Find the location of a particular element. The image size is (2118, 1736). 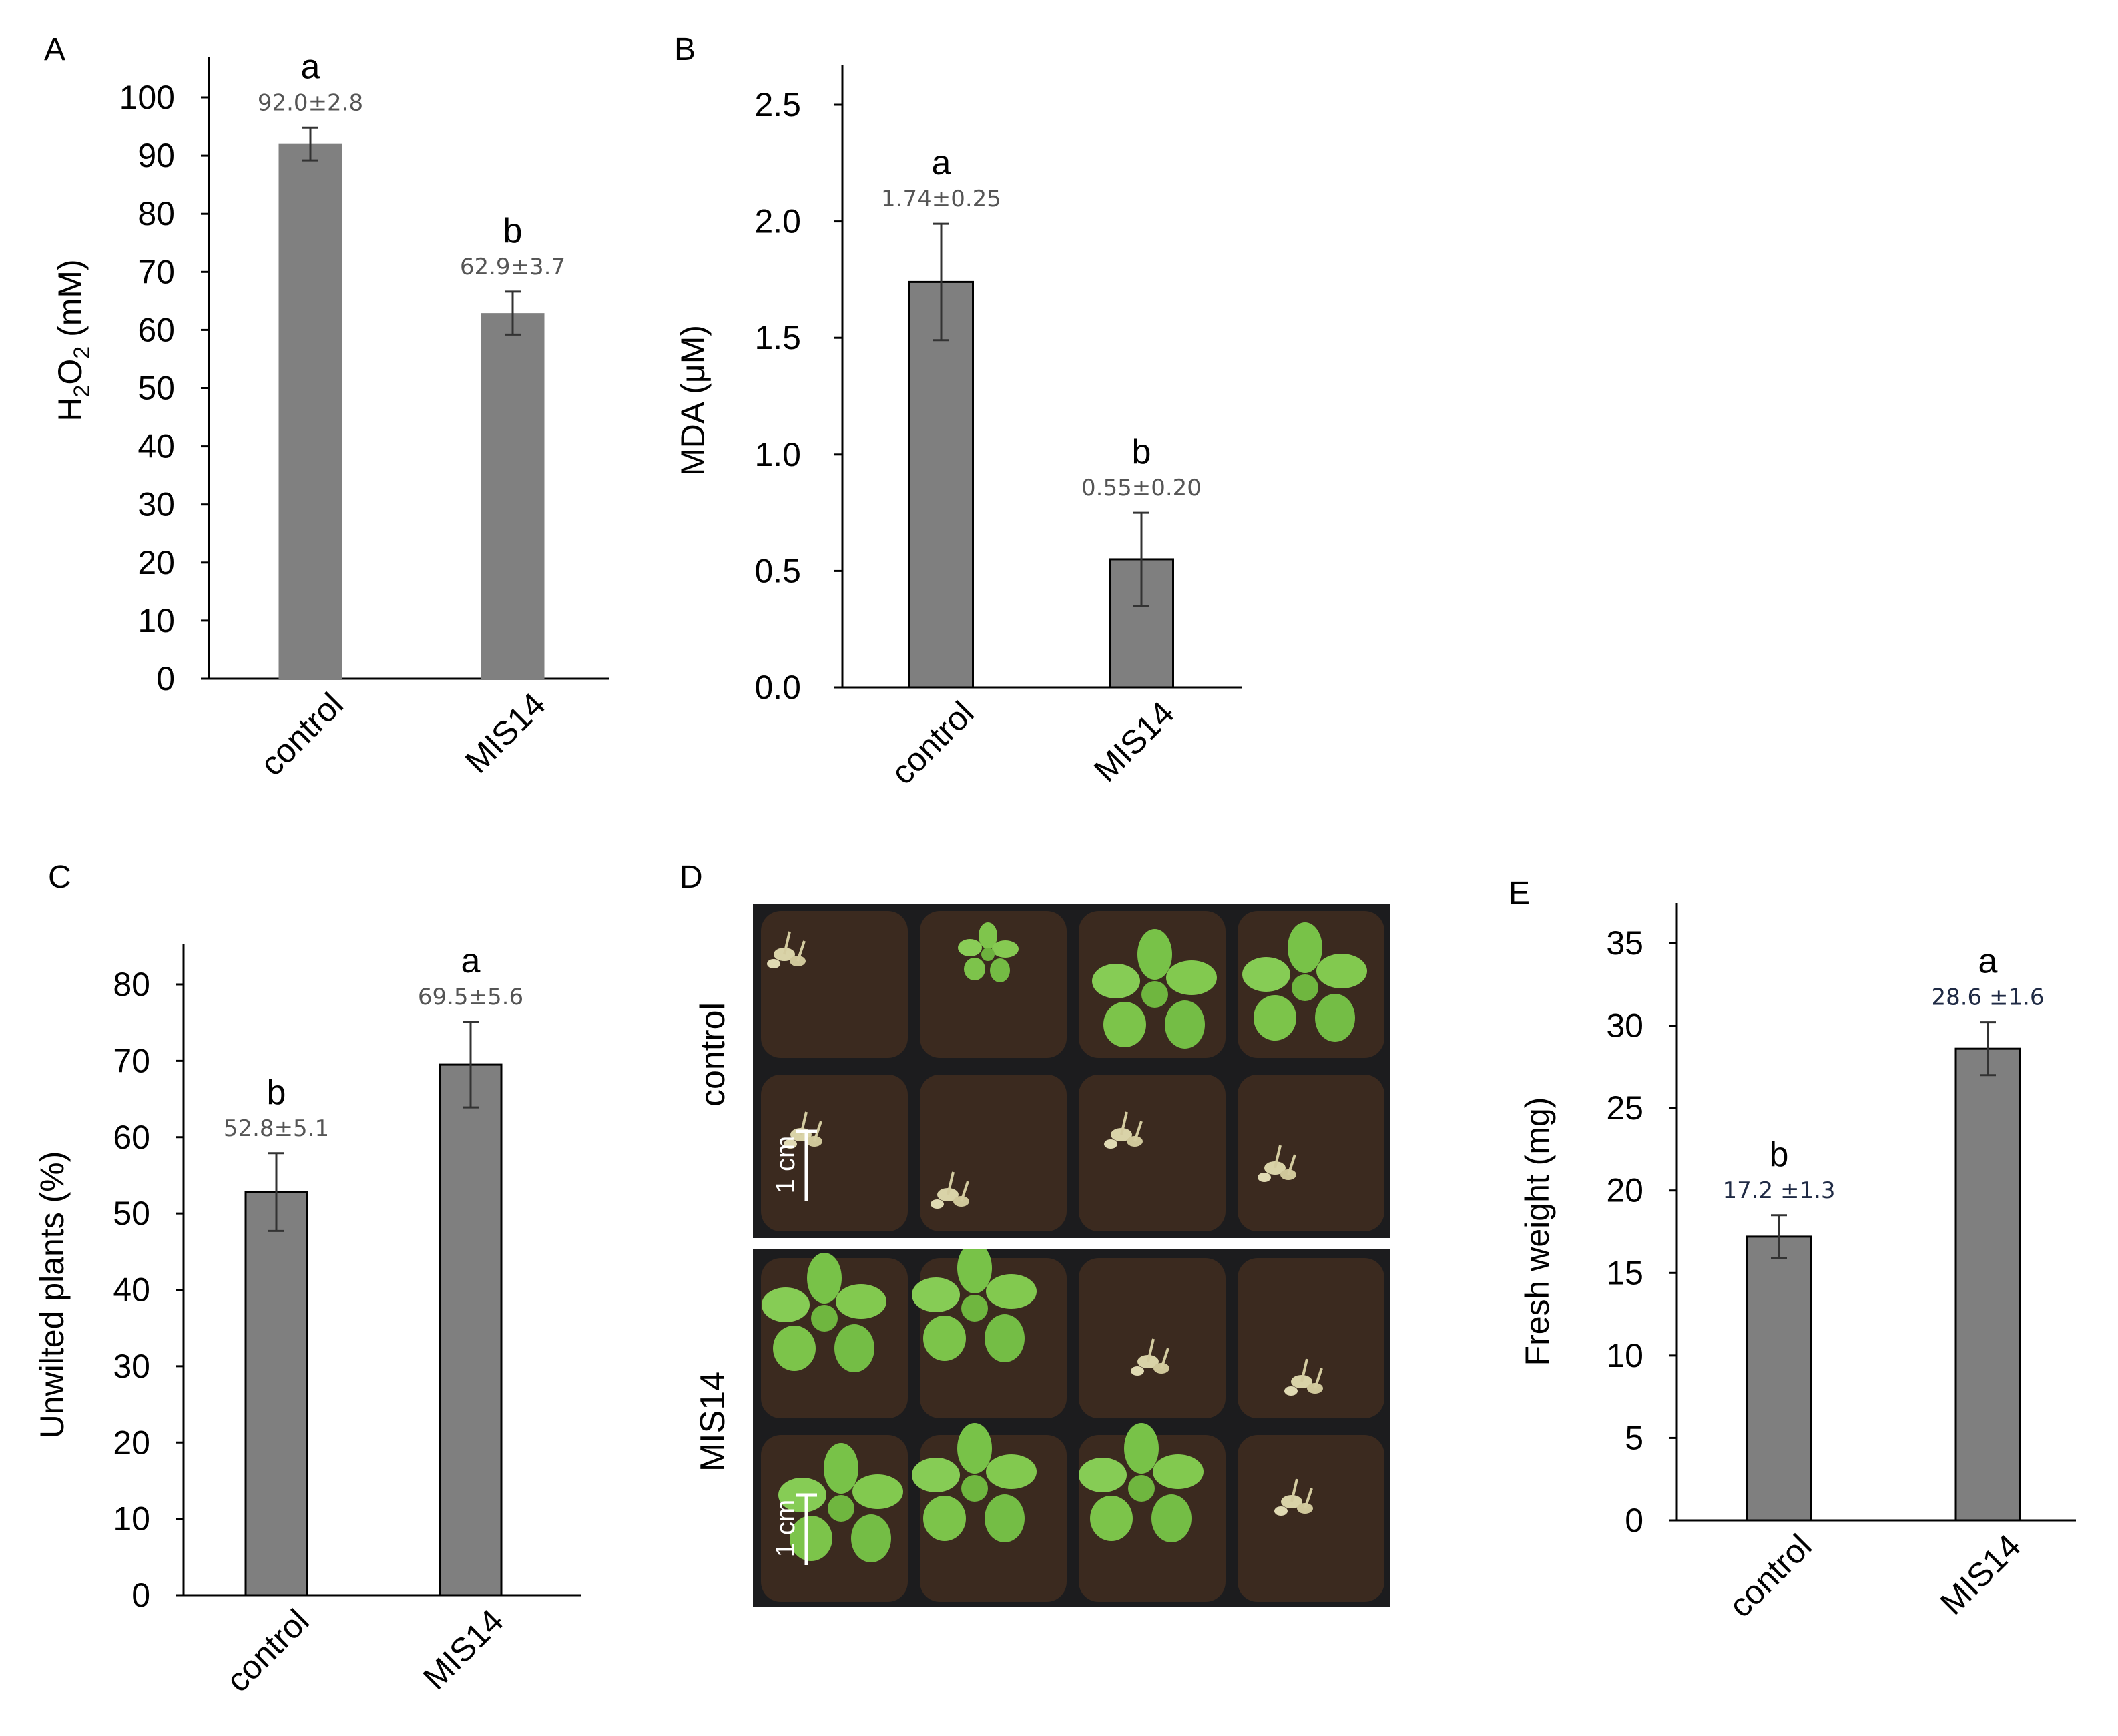

y-tick-label-a: 40 is located at coordinates (156, 446).